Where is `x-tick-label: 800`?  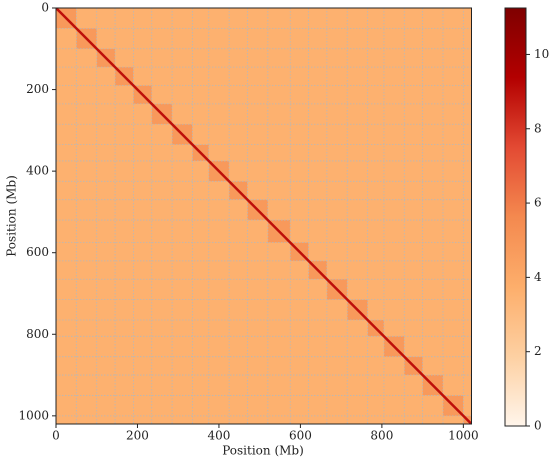 x-tick-label: 800 is located at coordinates (381, 436).